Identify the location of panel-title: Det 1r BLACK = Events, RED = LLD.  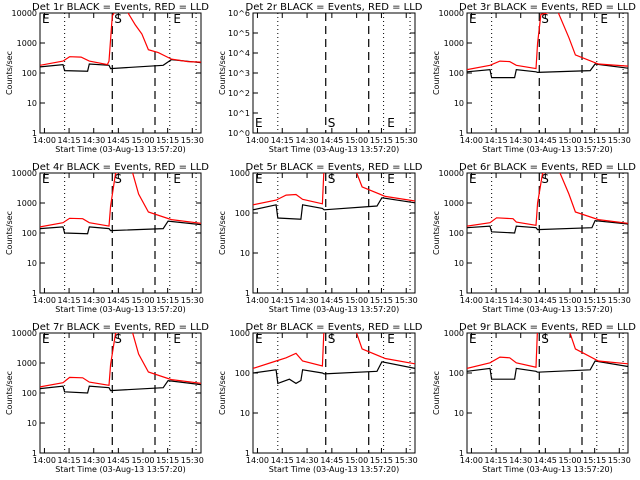
(120, 7).